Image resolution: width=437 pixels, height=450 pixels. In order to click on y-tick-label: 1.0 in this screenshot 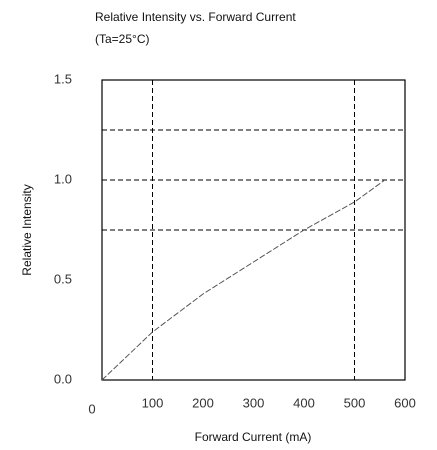, I will do `click(63, 178)`.